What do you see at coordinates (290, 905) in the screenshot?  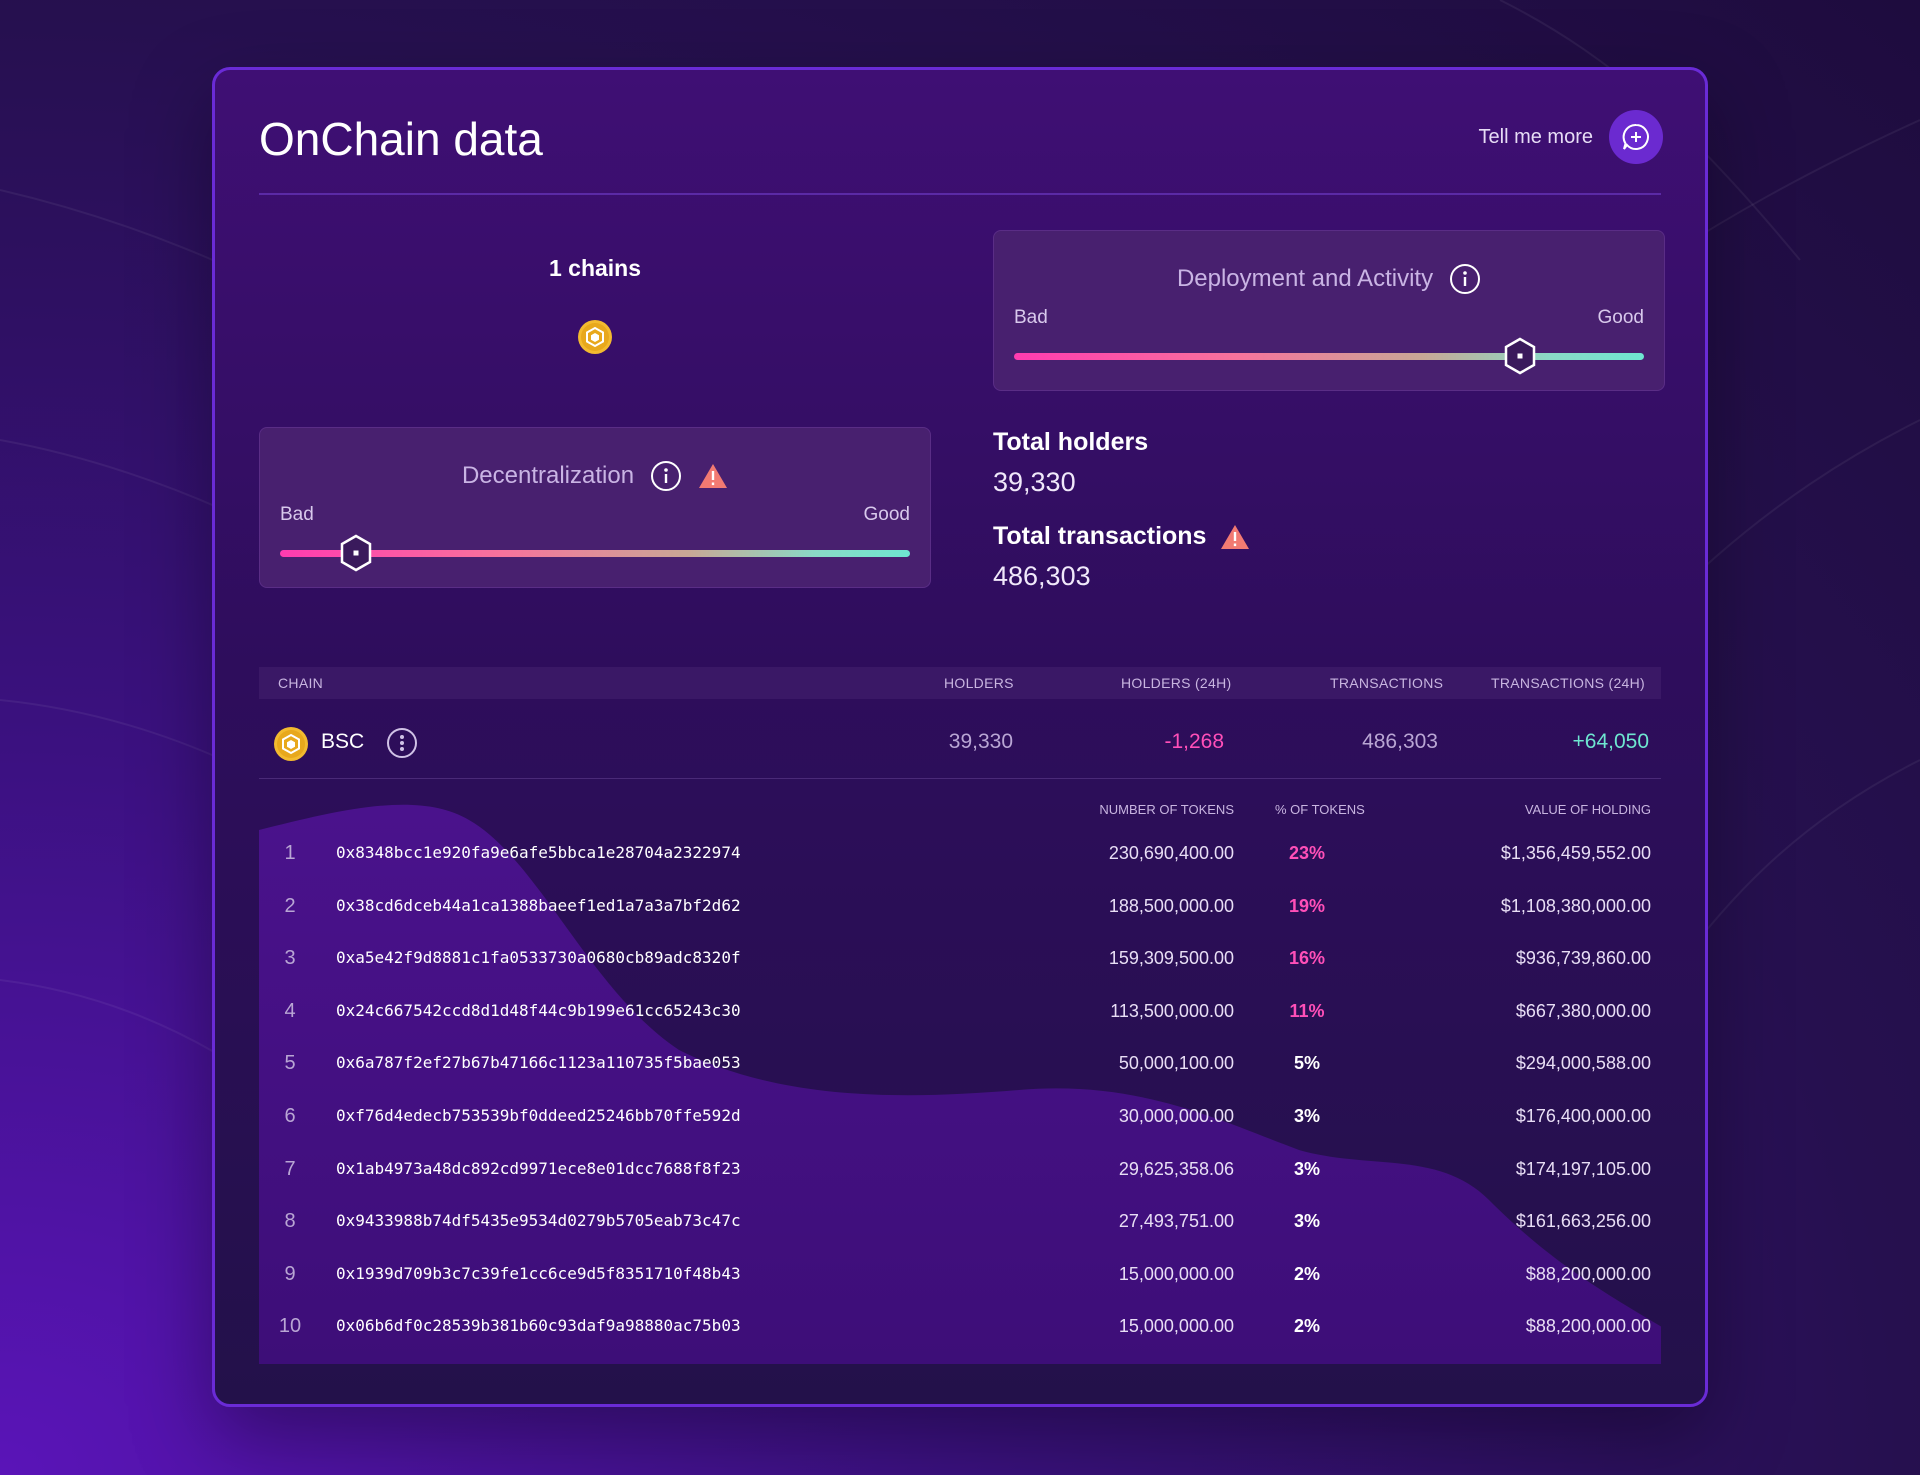 I see `holder-rank: 2` at bounding box center [290, 905].